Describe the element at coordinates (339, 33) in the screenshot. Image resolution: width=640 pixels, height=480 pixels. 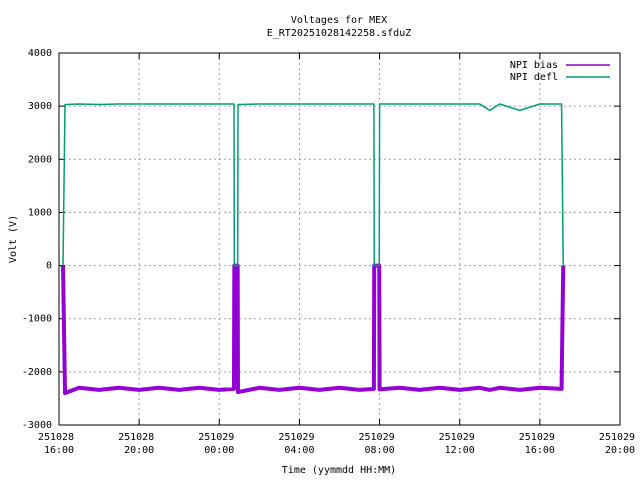
I see `chart-subtitle: E_RT20251028142258.sfduZ` at that location.